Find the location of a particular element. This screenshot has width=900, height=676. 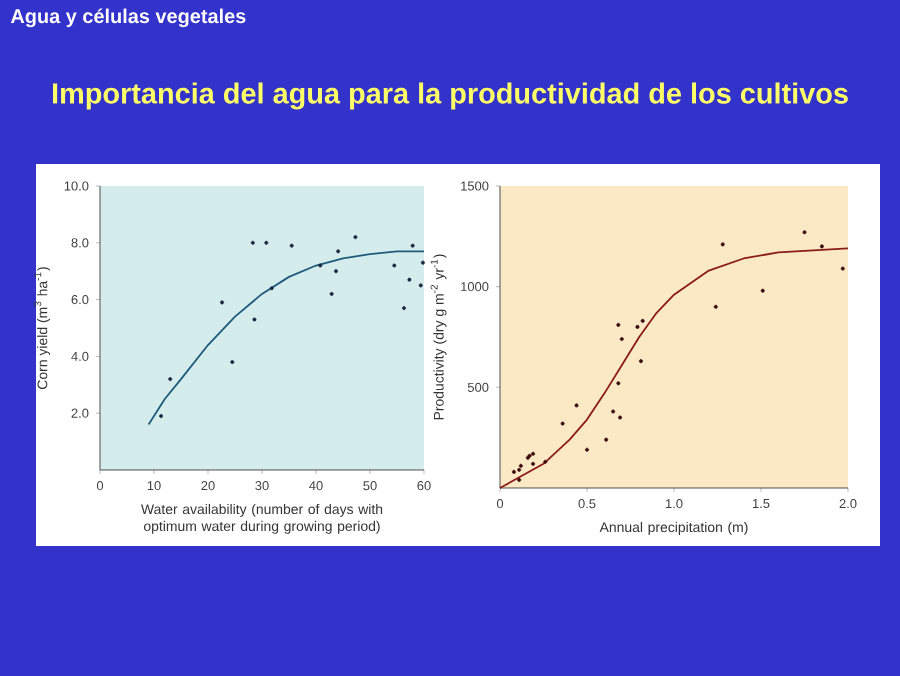

text: Importancia del agua para la productividad de los cultivos is located at coordinates (450, 96).